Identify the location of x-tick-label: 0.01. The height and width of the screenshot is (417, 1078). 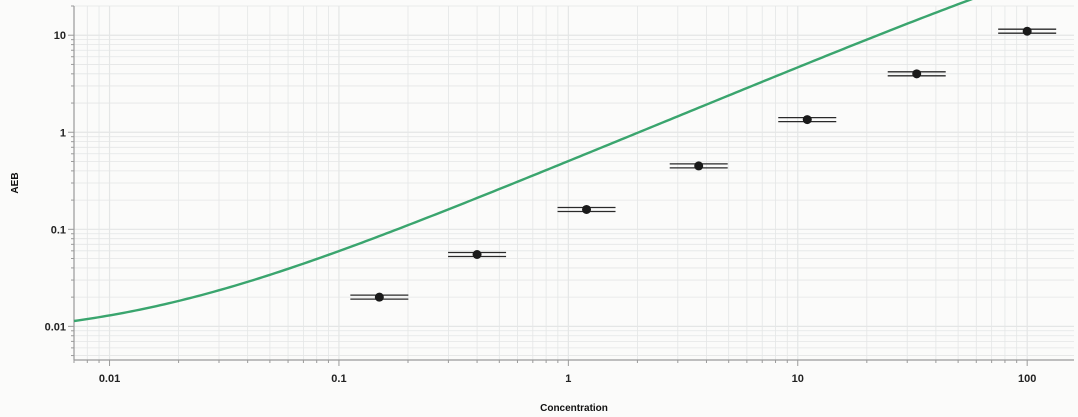
(109, 379).